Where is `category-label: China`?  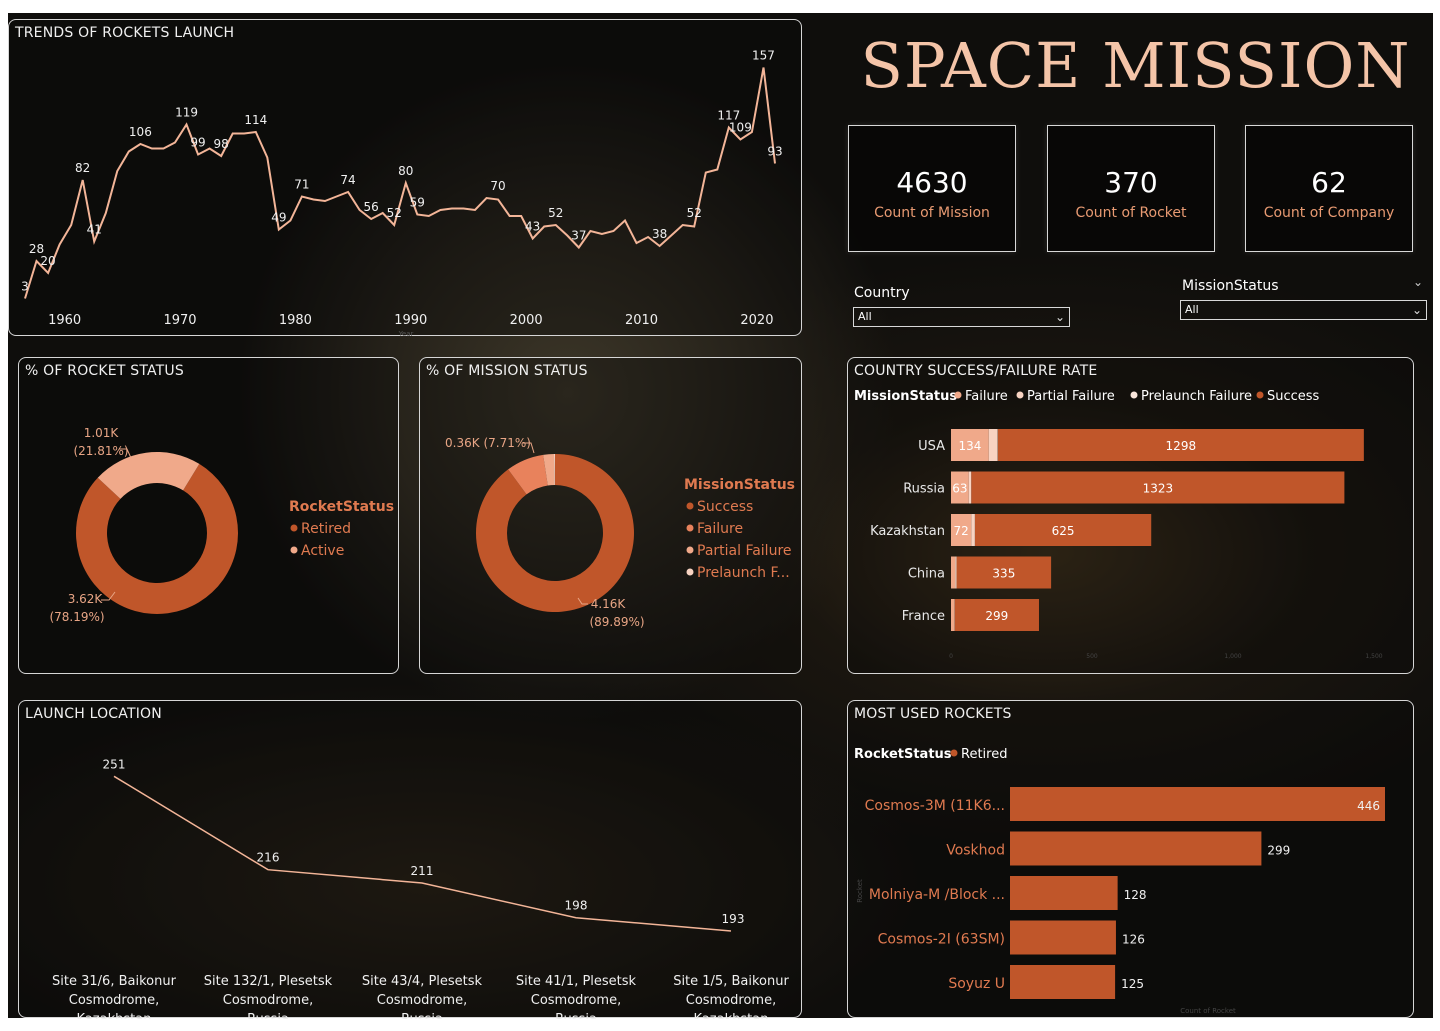
category-label: China is located at coordinates (926, 574).